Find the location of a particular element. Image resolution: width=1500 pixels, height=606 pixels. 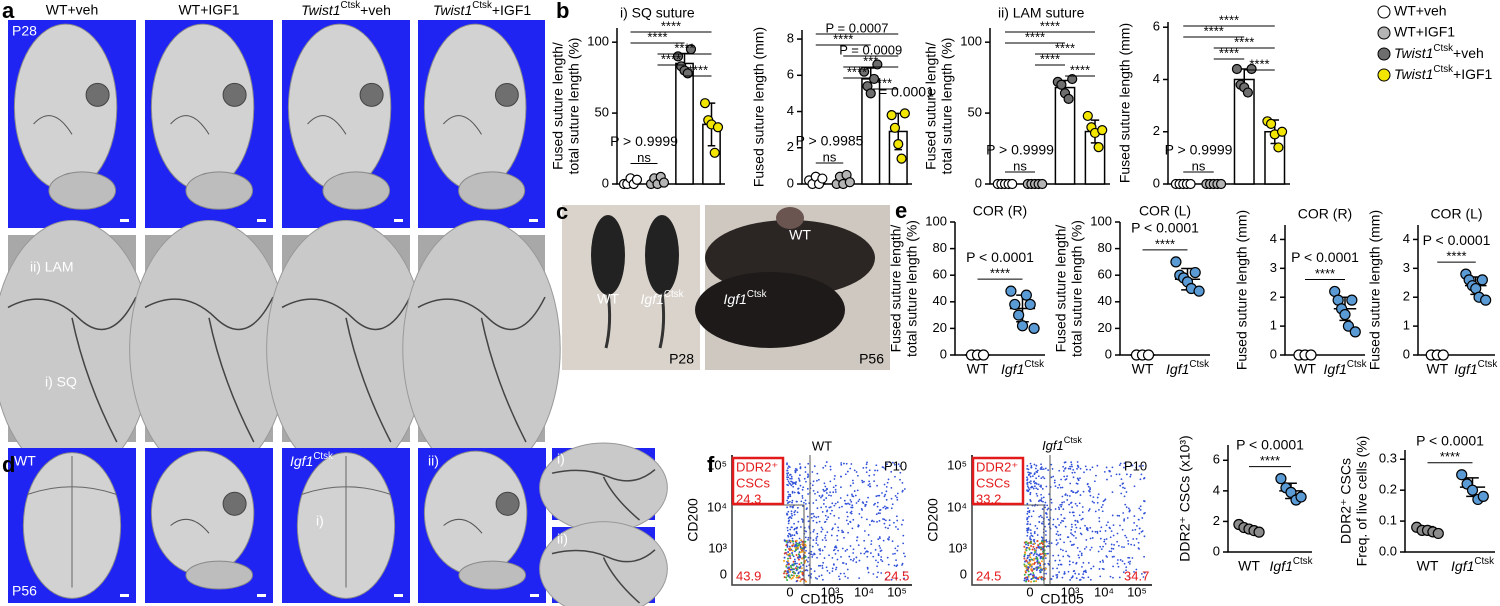

y-tick-label: 10⁴ is located at coordinates (717, 506).